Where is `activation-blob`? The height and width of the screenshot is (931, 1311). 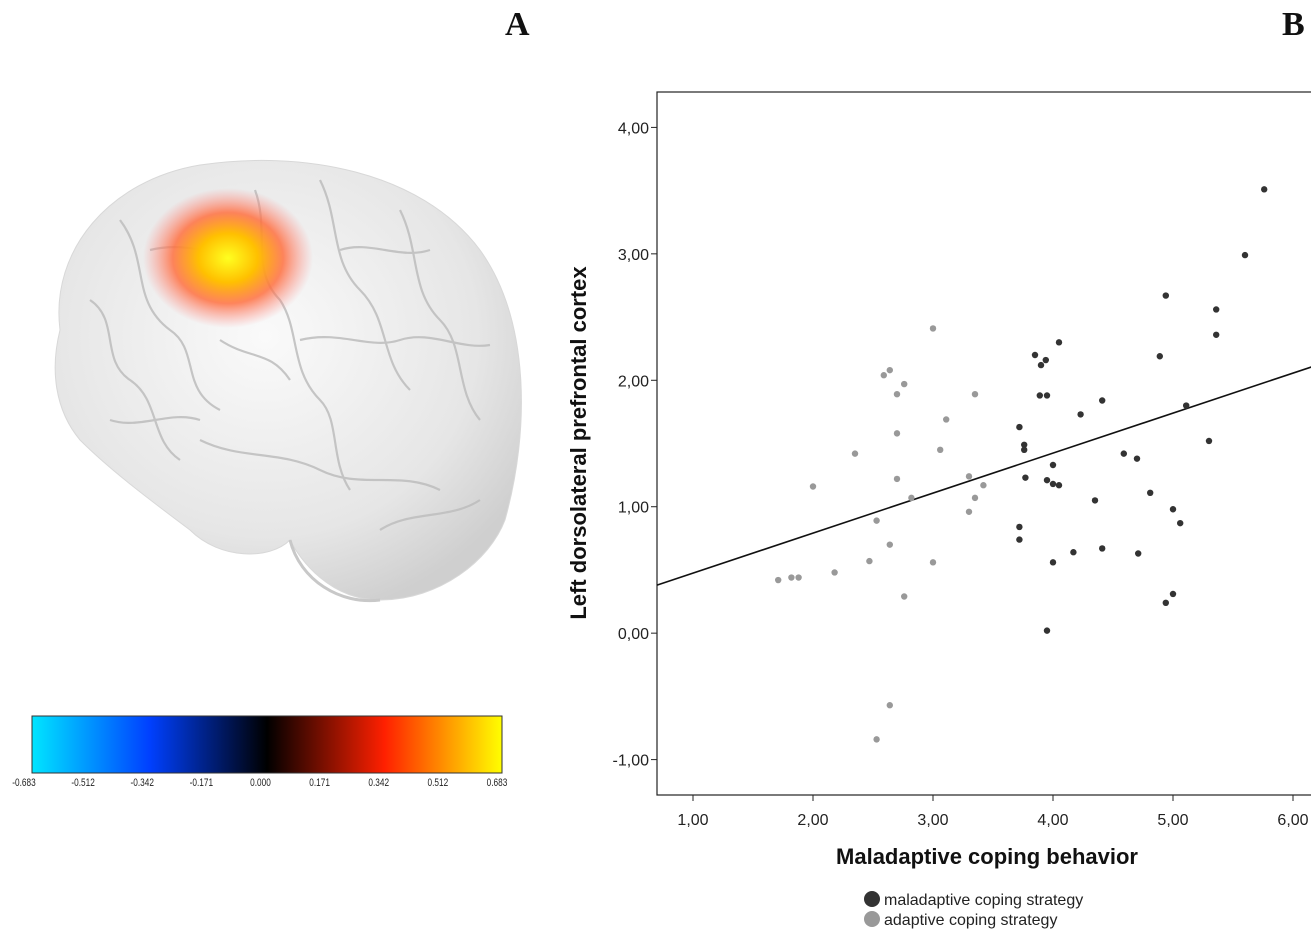
activation-blob is located at coordinates (228, 258).